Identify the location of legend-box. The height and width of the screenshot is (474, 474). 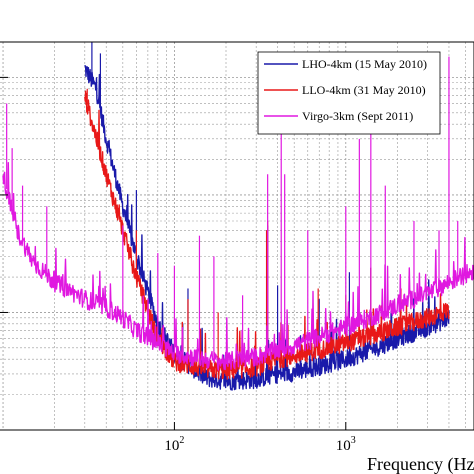
(349, 93).